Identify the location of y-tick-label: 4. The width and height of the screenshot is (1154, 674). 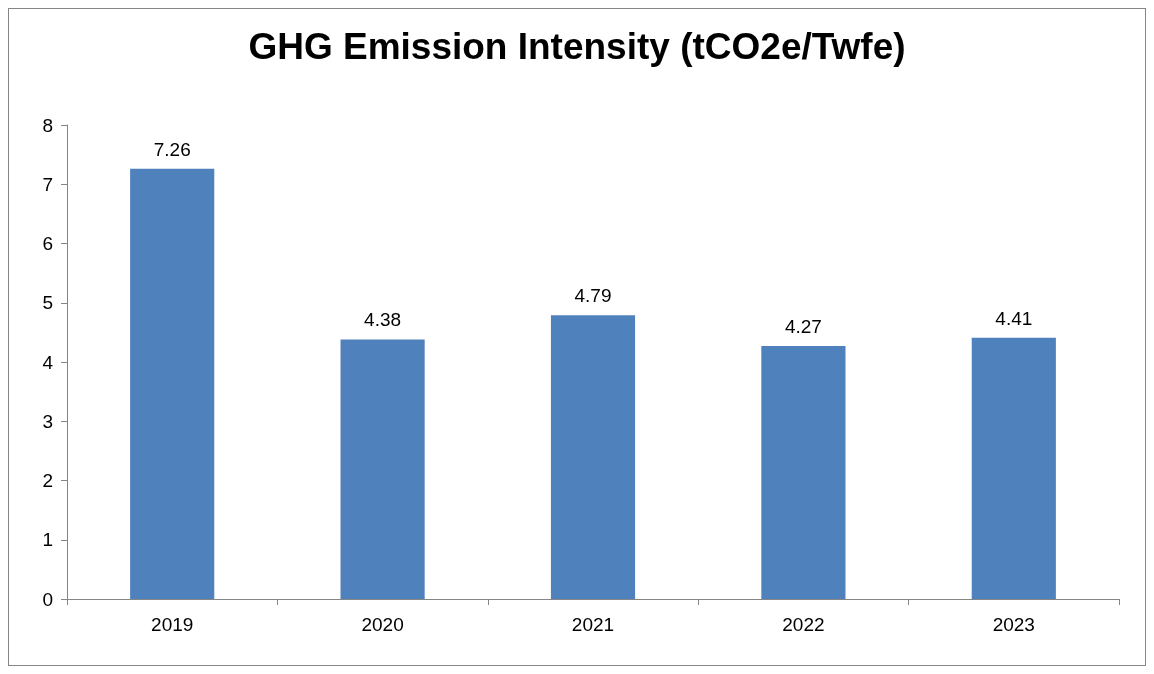
(48, 362).